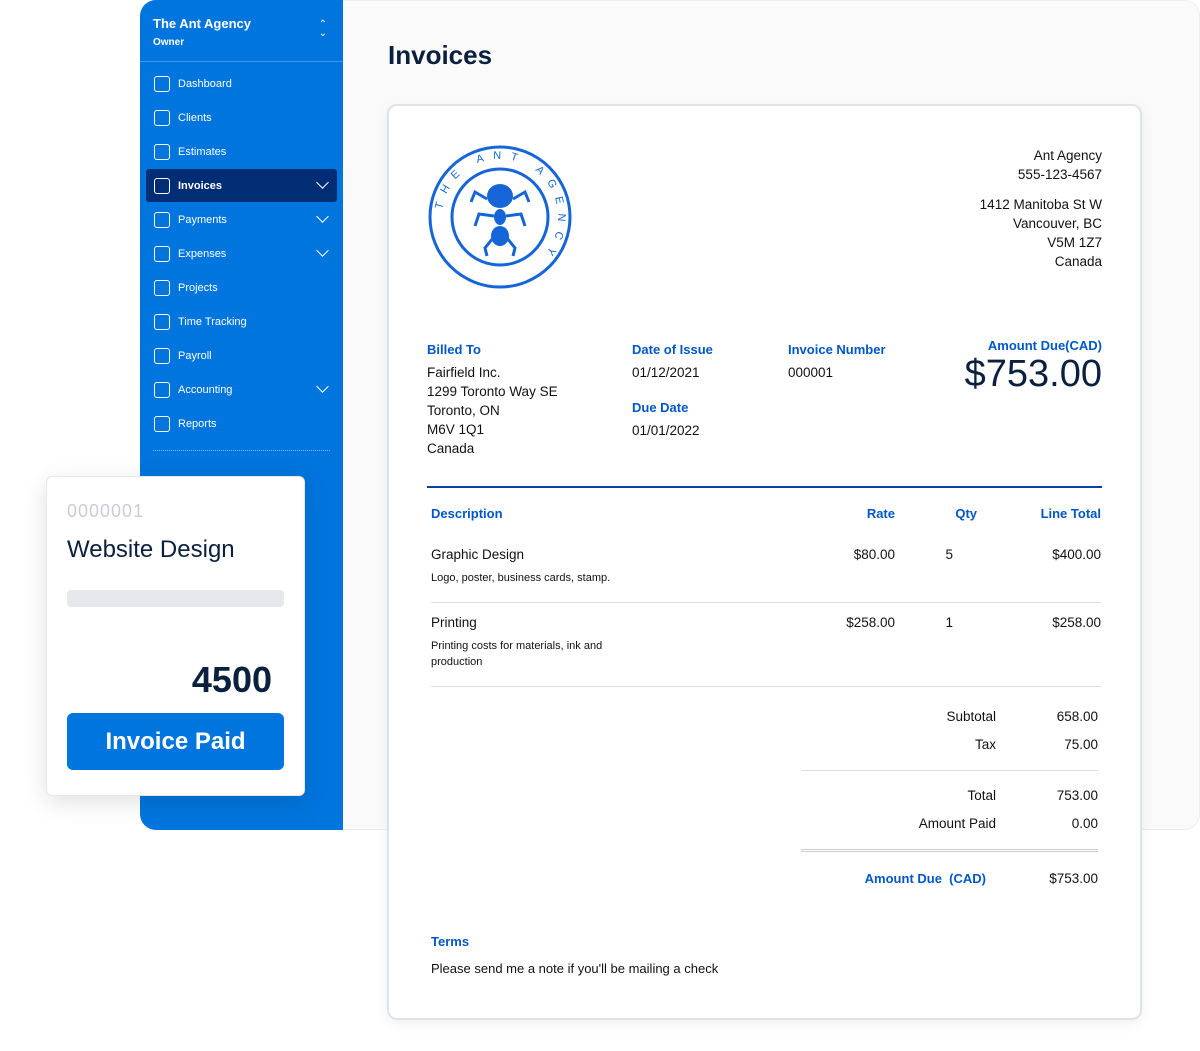 The image size is (1200, 1051). I want to click on sidebar-item-label: Invoices, so click(200, 185).